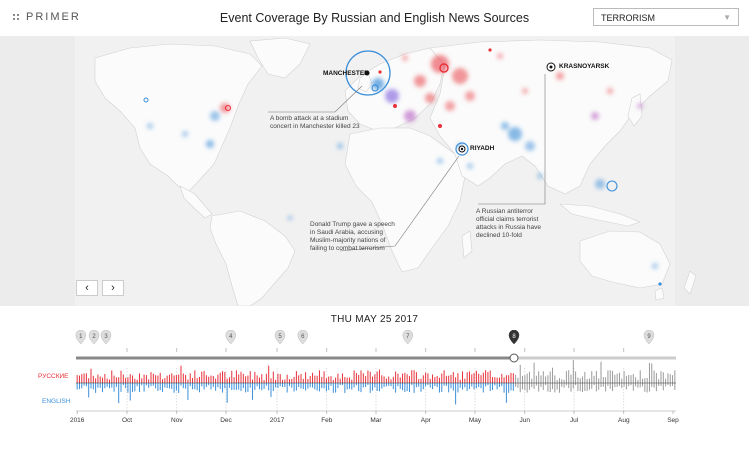 This screenshot has height=468, width=749. I want to click on event-marker-label: 3, so click(106, 337).